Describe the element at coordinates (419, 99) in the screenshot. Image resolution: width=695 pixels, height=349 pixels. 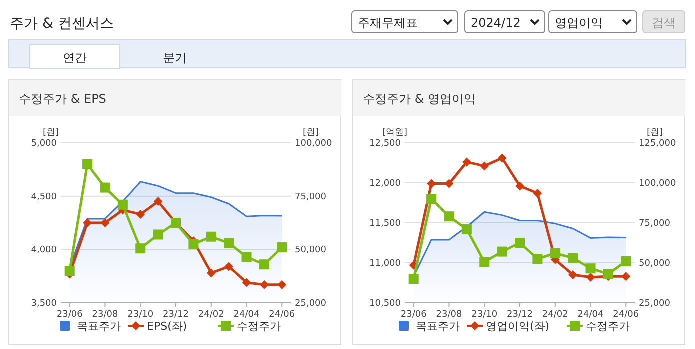
I see `chart-title: 수정주가 & 영업이익` at that location.